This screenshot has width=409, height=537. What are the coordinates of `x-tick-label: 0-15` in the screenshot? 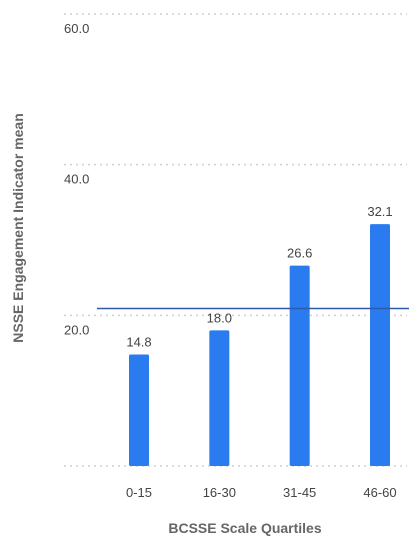 It's located at (139, 492).